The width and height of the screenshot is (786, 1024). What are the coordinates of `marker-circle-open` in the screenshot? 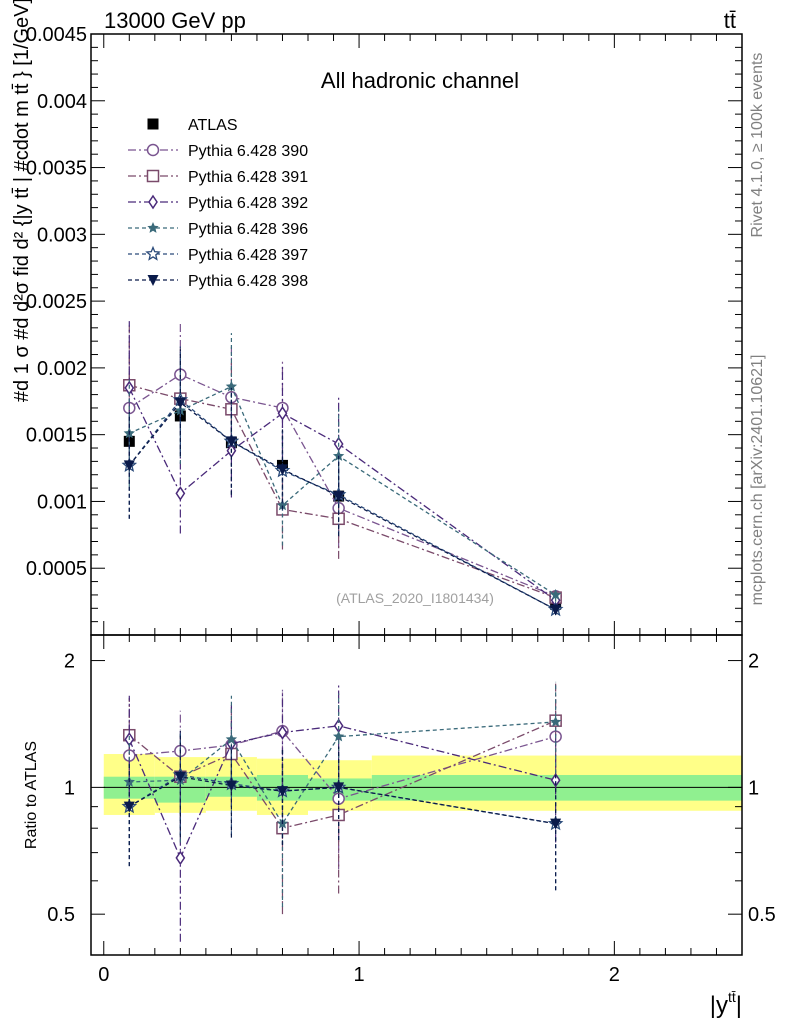 It's located at (153, 150).